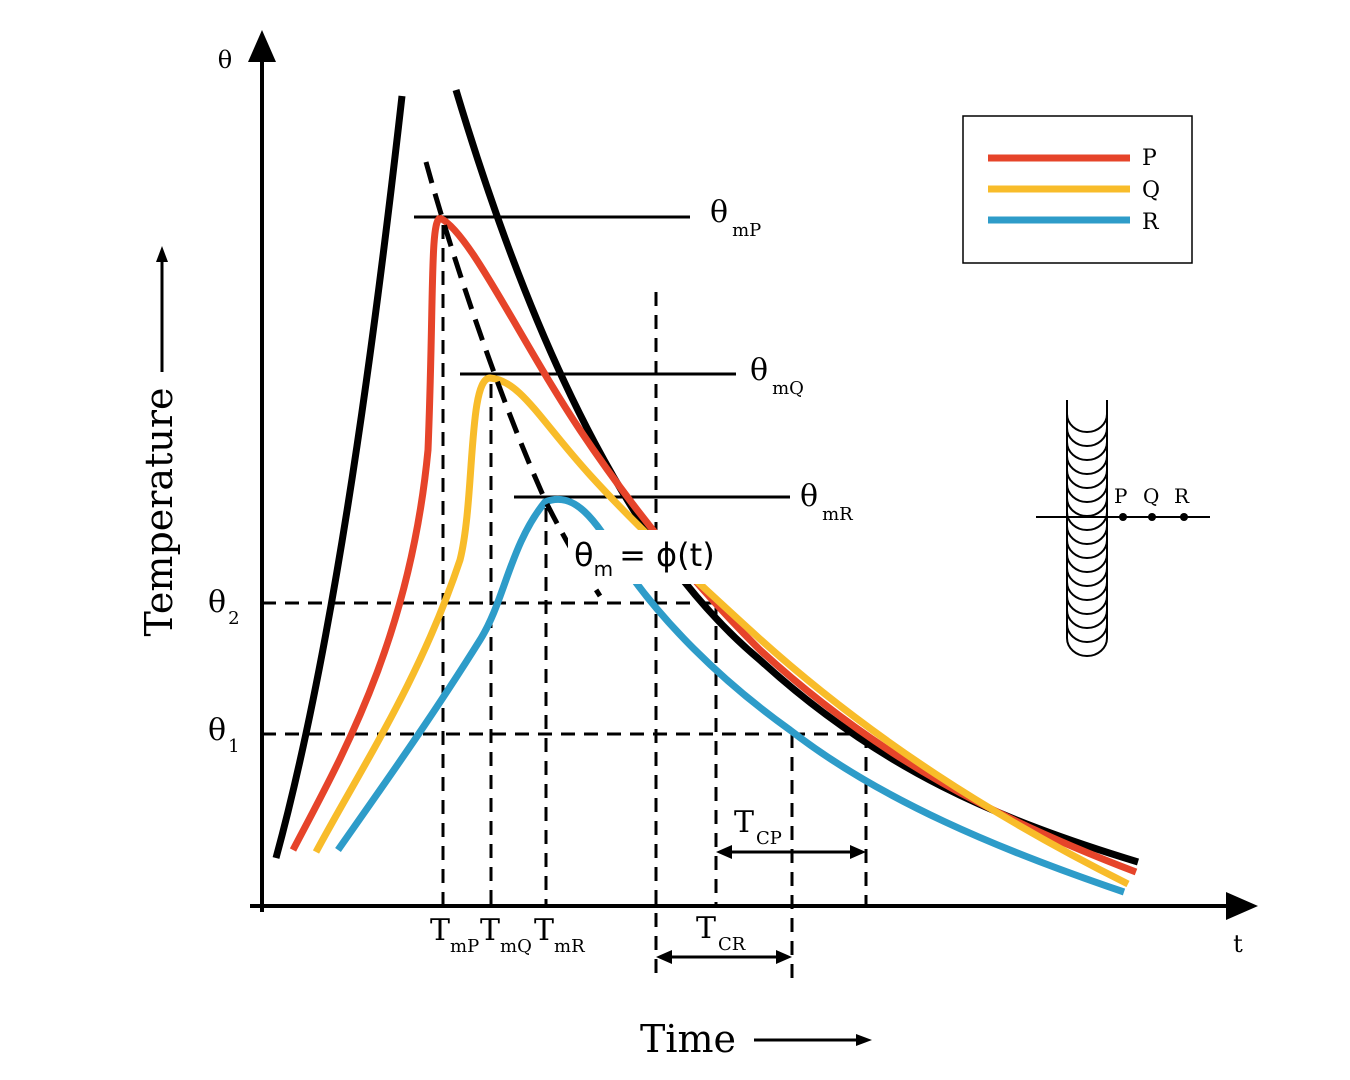  What do you see at coordinates (1151, 190) in the screenshot?
I see `legend-label-q: Q` at bounding box center [1151, 190].